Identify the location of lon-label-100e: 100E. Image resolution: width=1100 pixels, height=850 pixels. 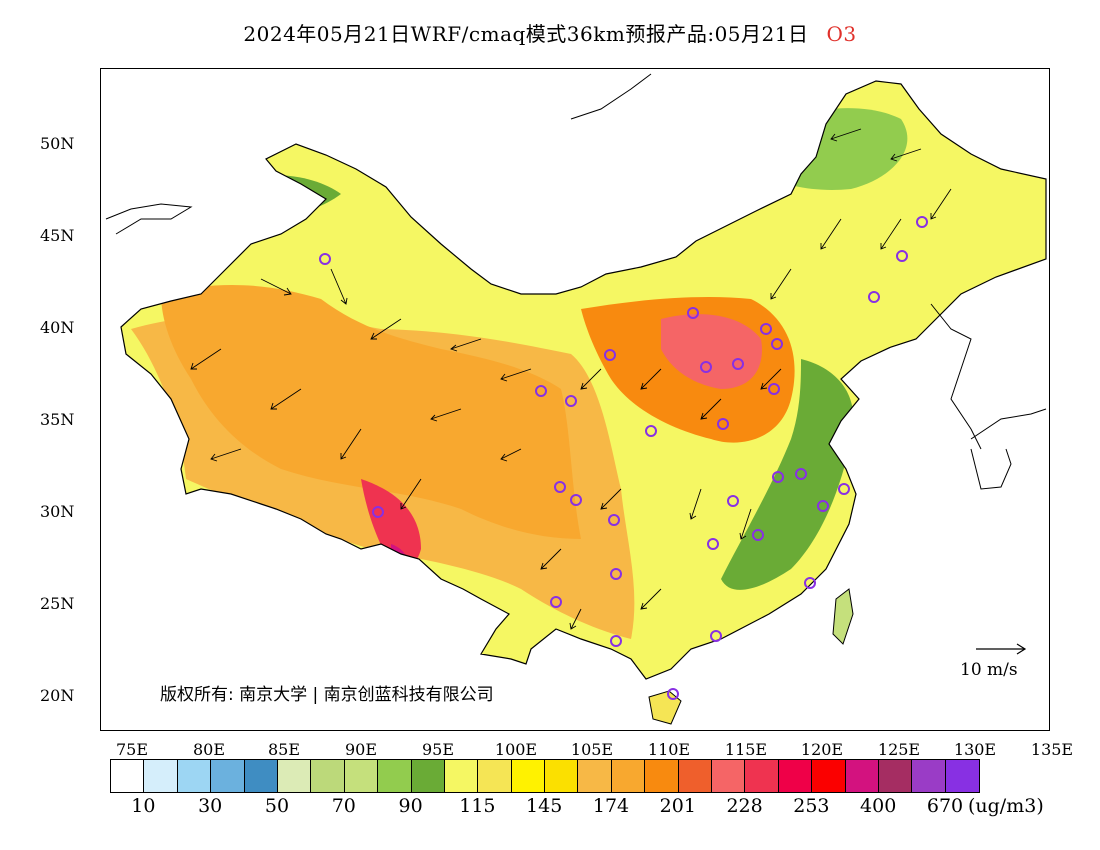
(516, 749).